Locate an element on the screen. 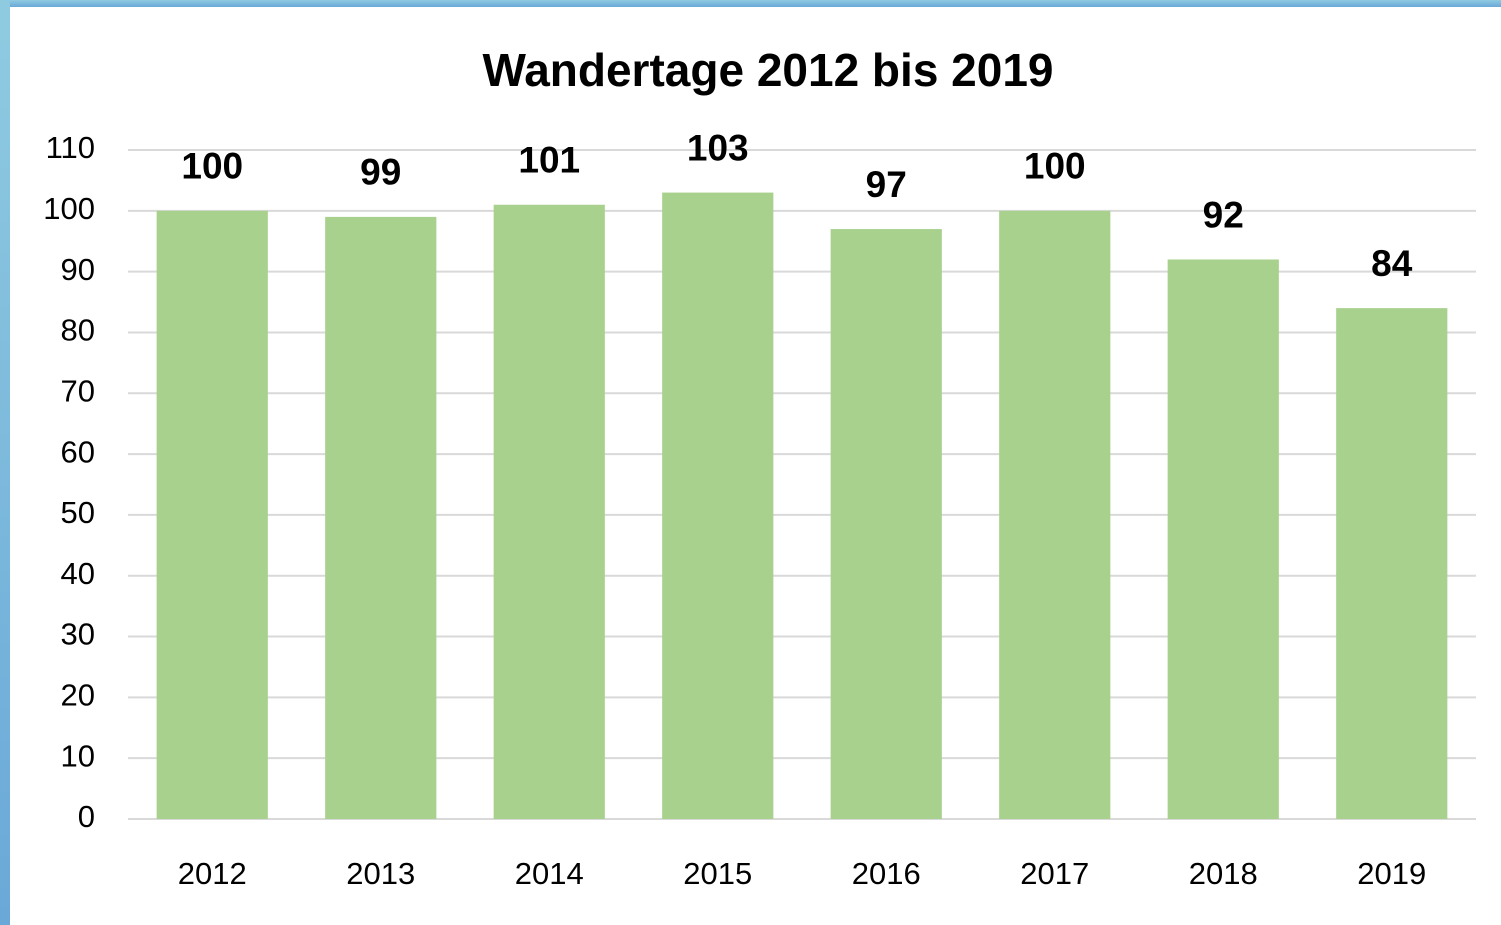 The height and width of the screenshot is (925, 1501). y-tick-label: 50 is located at coordinates (78, 512).